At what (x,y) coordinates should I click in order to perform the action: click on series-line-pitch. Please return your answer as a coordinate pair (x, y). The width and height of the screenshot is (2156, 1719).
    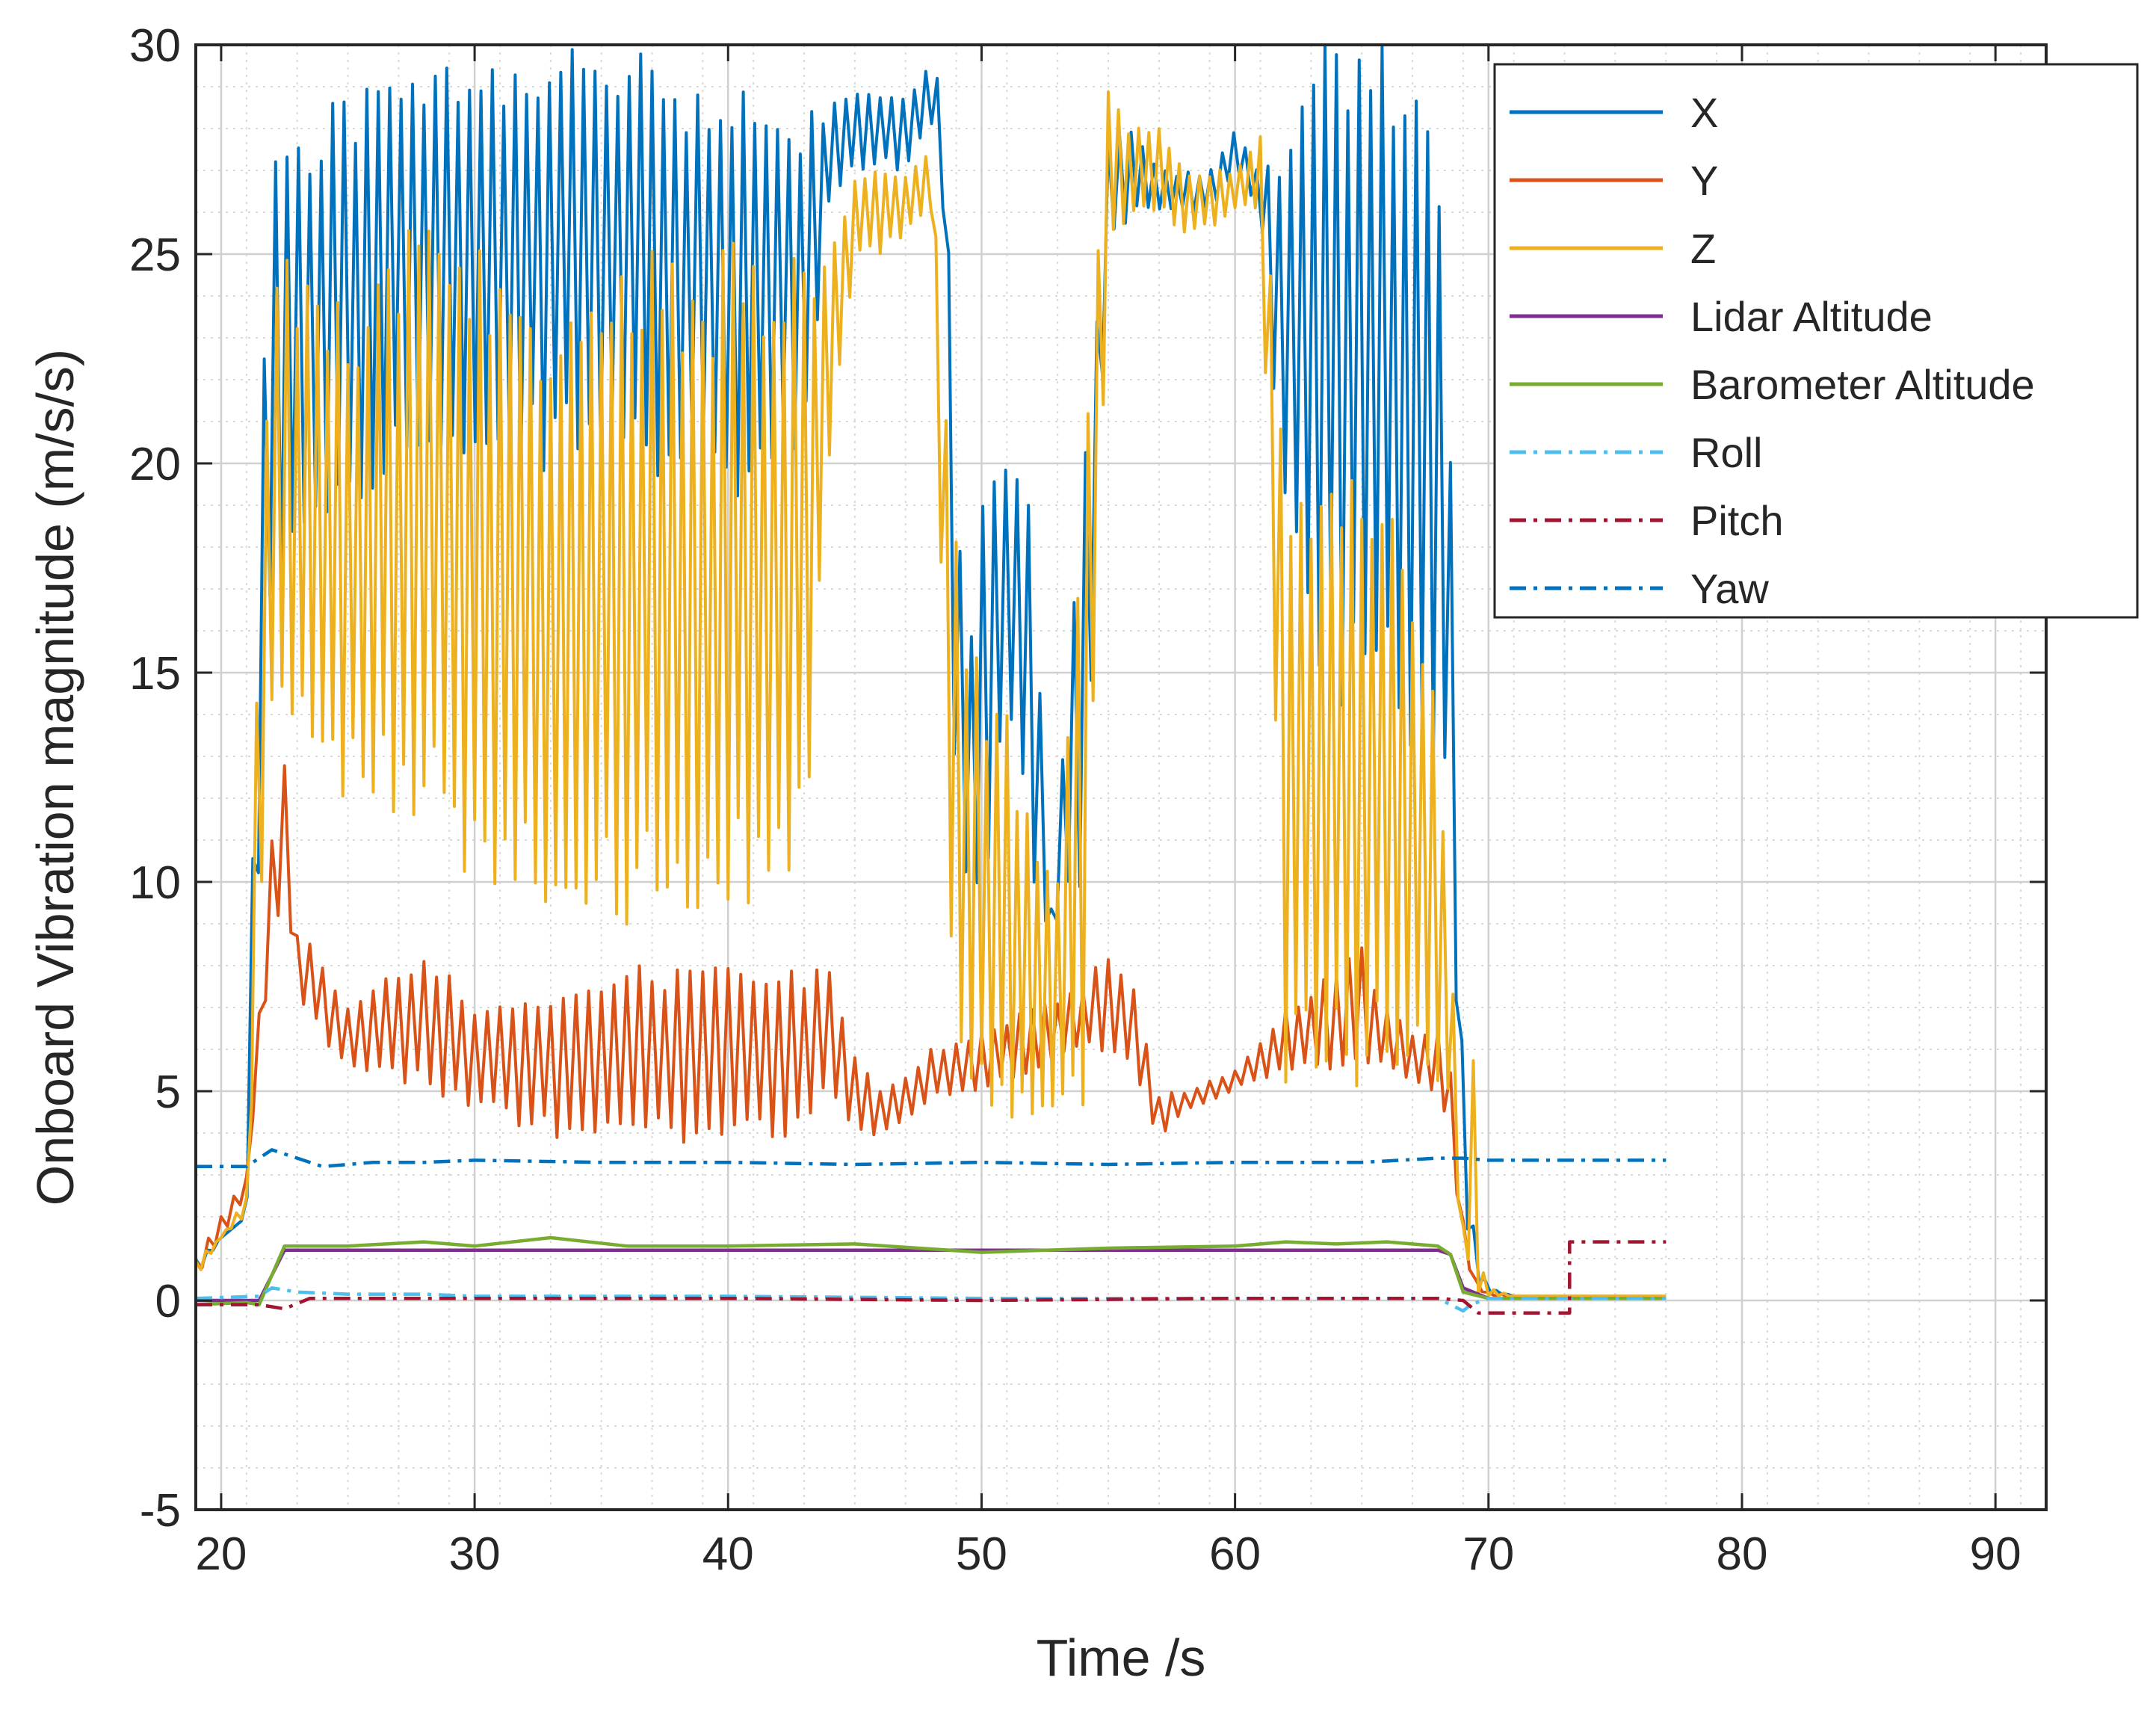
    Looking at the image, I should click on (931, 1277).